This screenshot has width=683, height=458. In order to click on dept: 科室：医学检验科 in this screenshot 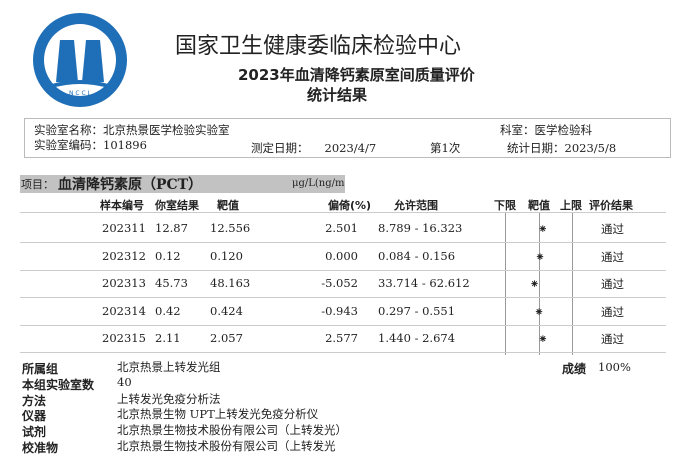, I will do `click(546, 130)`.